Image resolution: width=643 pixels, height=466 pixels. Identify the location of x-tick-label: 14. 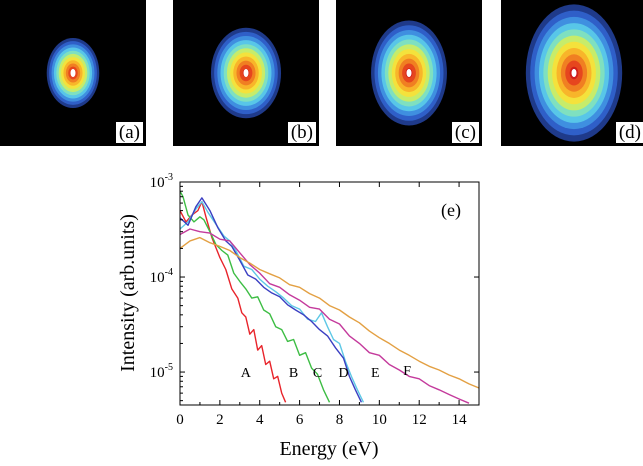
(460, 420).